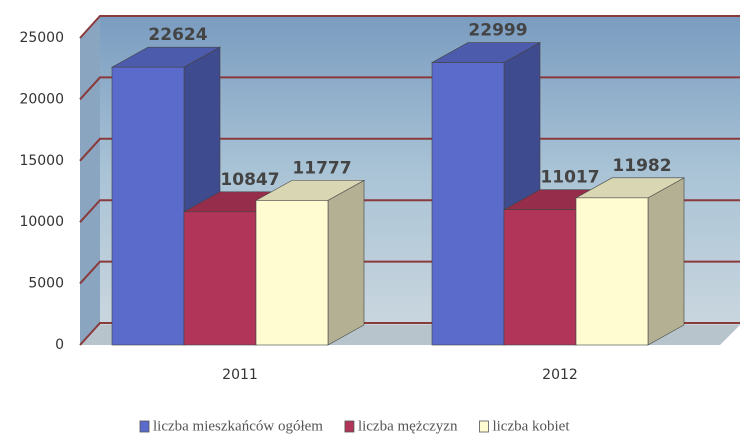  I want to click on value-label: 22624, so click(177, 35).